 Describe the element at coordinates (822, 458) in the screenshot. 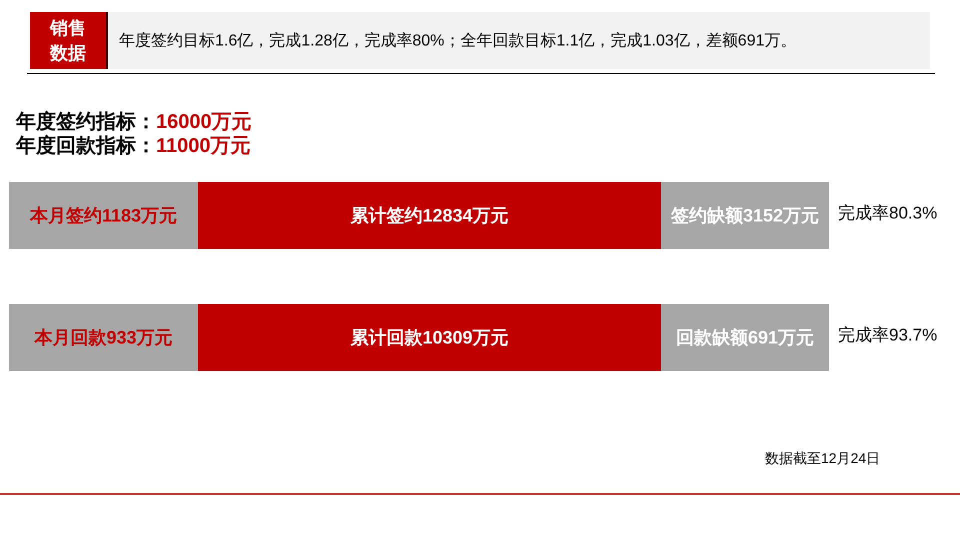

I see `text: 数据截至12月24日` at that location.